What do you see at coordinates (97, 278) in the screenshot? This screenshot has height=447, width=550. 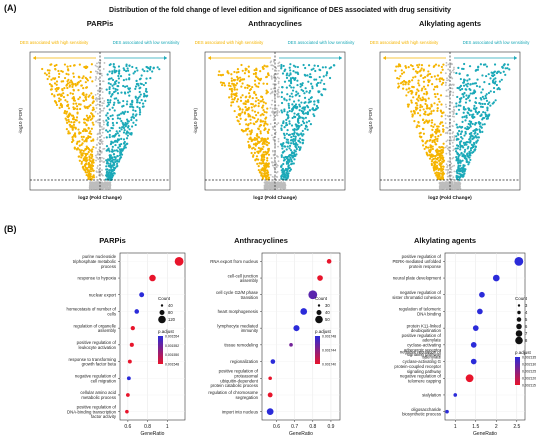 I see `term-label: response to hypoxia` at bounding box center [97, 278].